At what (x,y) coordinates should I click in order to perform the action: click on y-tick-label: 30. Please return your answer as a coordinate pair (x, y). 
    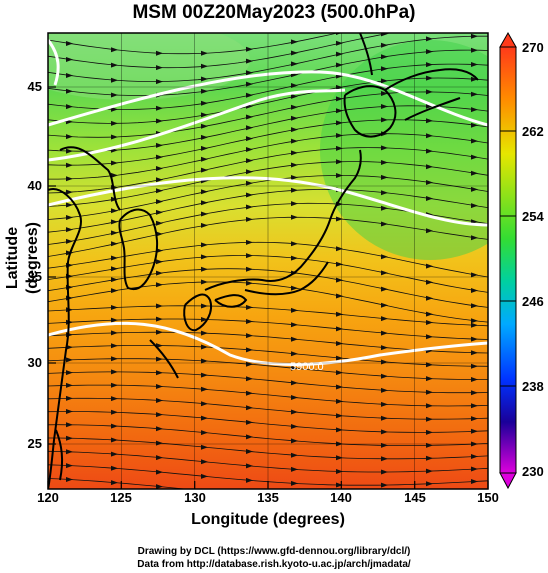
    Looking at the image, I should click on (34, 362).